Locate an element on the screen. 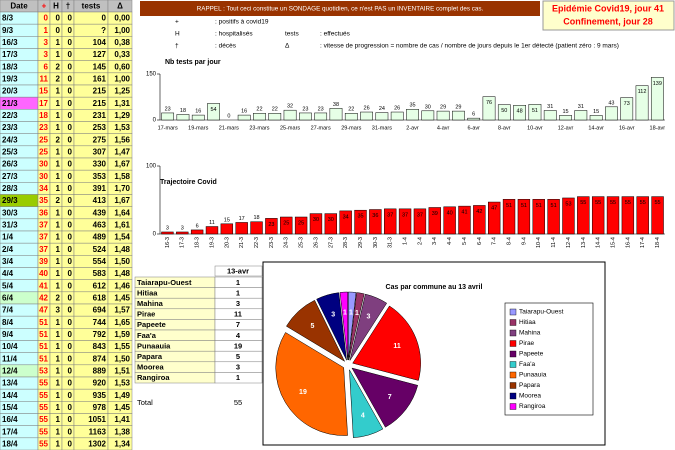  cell-text: 16/4 is located at coordinates (10, 419).